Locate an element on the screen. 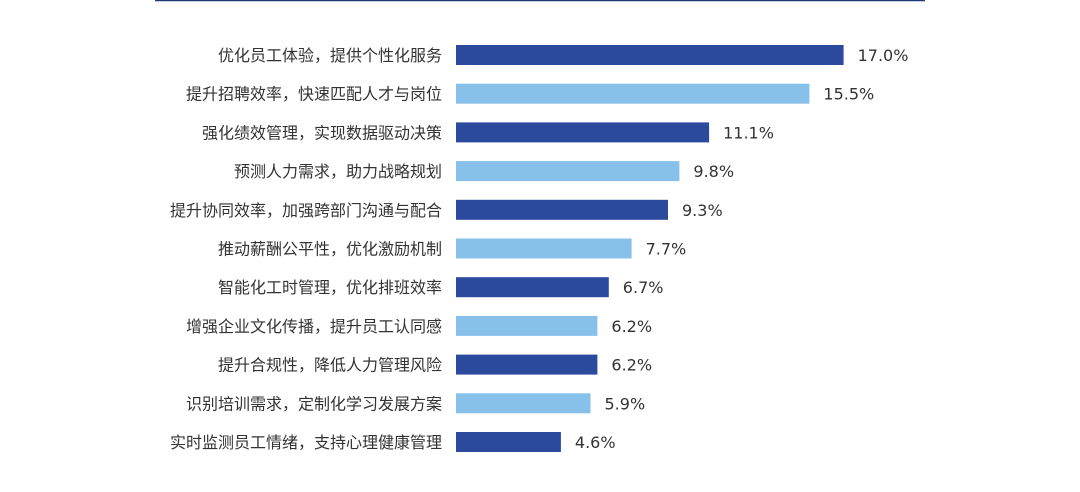 This screenshot has width=1080, height=492. value-label-11: 4.6% is located at coordinates (595, 442).